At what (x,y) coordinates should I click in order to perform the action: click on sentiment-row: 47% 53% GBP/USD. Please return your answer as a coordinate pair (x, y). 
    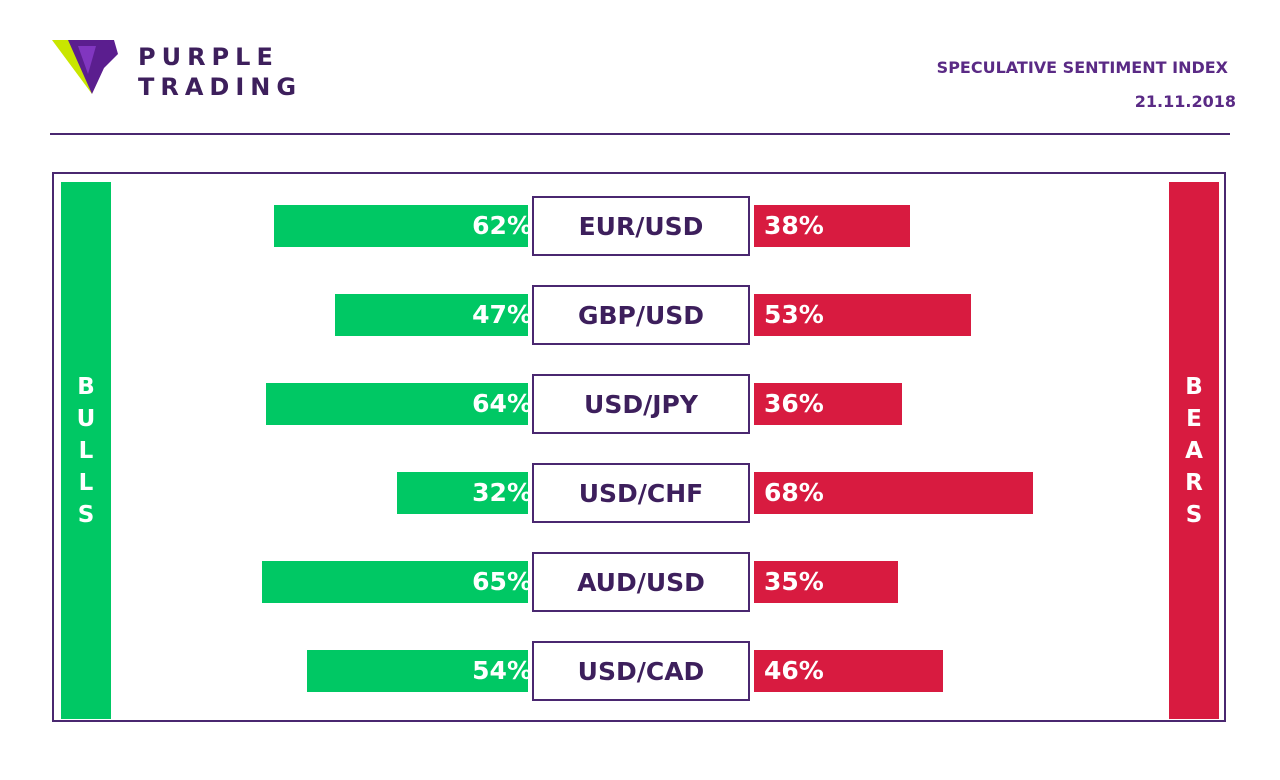
    Looking at the image, I should click on (641, 315).